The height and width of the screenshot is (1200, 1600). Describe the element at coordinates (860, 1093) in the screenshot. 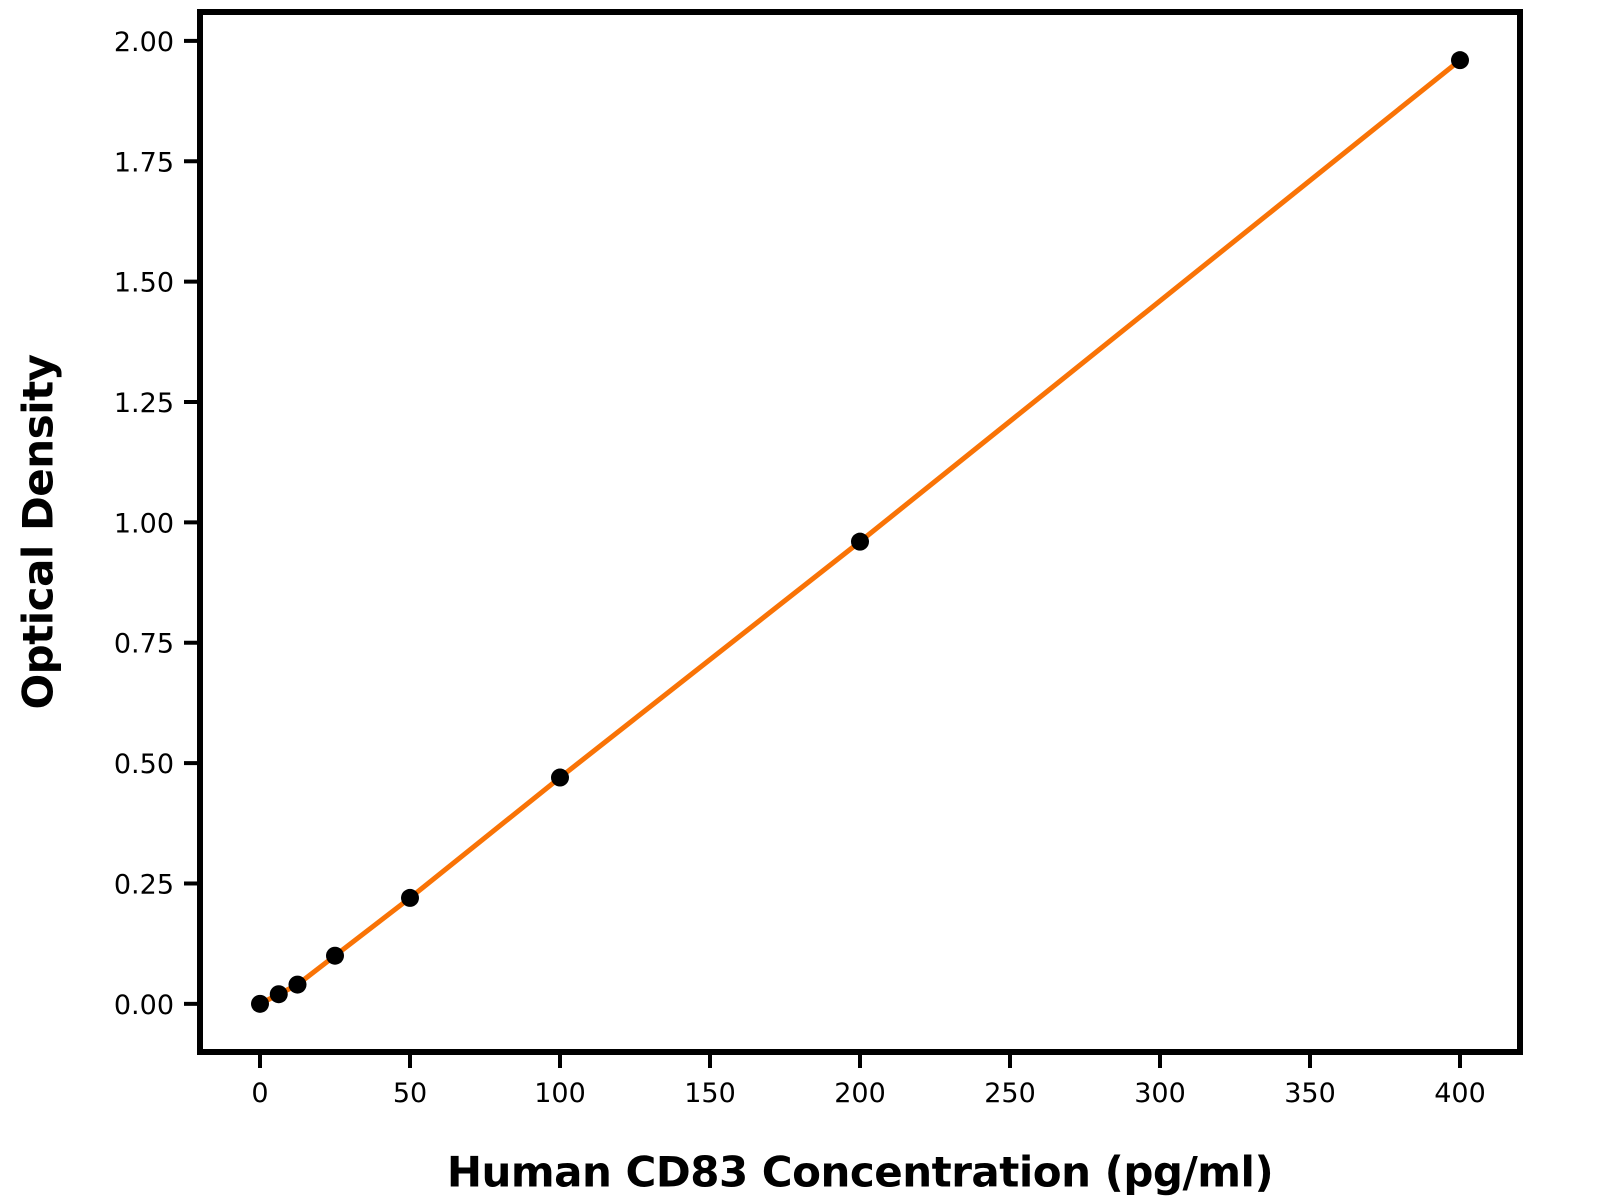

I see `x-tick-label: 200` at that location.